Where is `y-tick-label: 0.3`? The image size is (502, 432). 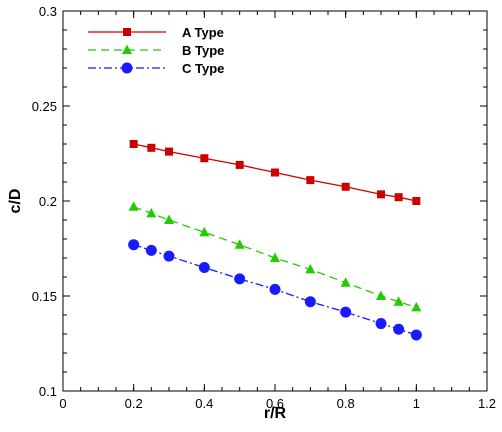 y-tick-label: 0.3 is located at coordinates (48, 11).